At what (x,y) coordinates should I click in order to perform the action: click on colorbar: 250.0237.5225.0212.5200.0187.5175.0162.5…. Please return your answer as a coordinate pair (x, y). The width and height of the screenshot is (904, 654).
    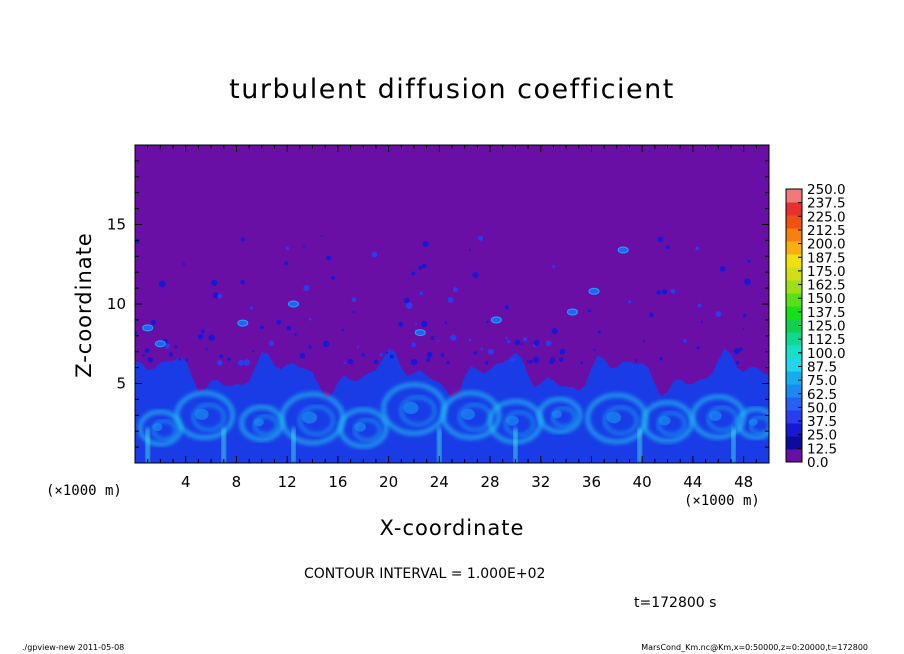
    Looking at the image, I should click on (815, 326).